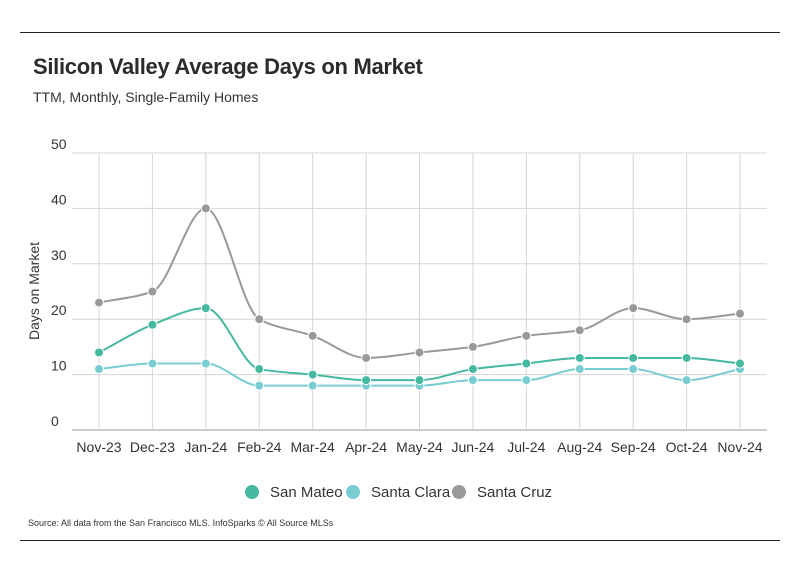 This screenshot has height=575, width=799. I want to click on x-tick-label: Jan-24, so click(205, 447).